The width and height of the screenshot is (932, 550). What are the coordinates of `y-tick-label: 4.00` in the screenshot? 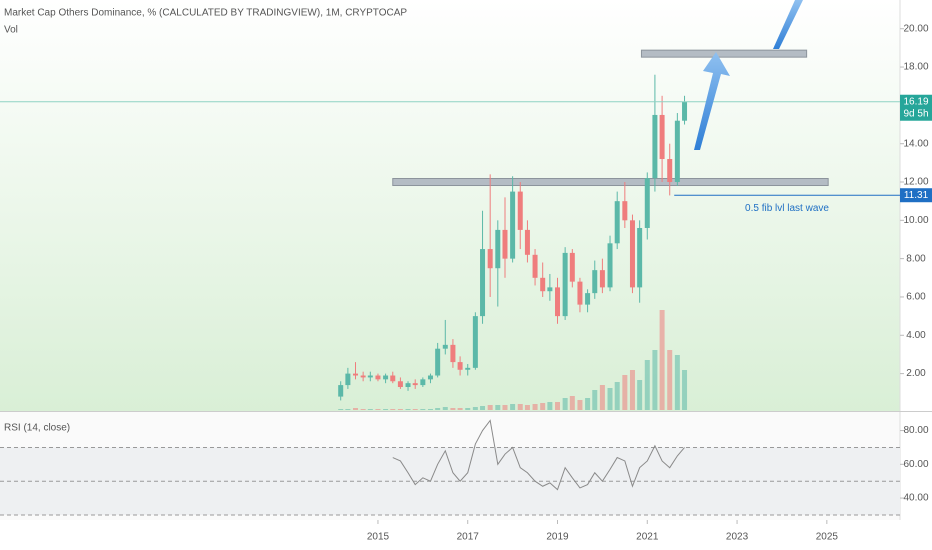 It's located at (916, 335).